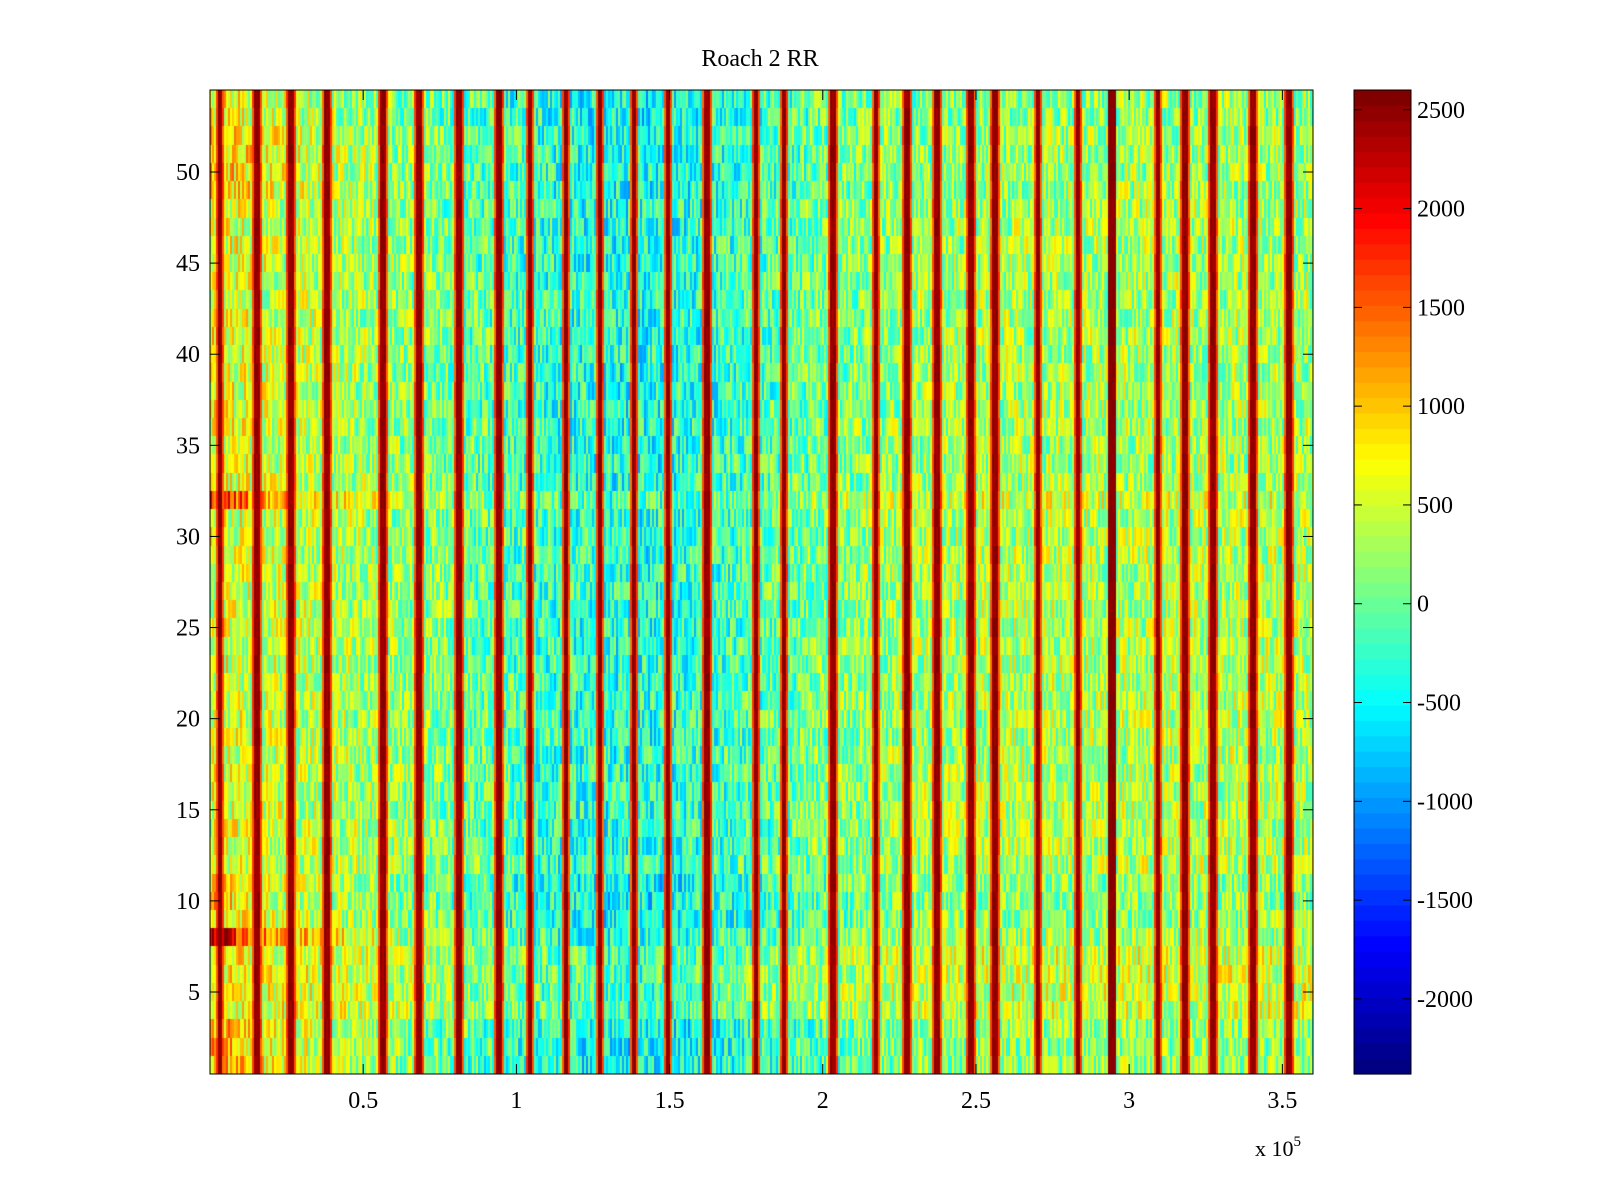 The image size is (1600, 1200). Describe the element at coordinates (1413, 555) in the screenshot. I see `colorbar-axis: 2500 2000 1500 1000 500 0 -500 -1000 -1500 -2000` at that location.